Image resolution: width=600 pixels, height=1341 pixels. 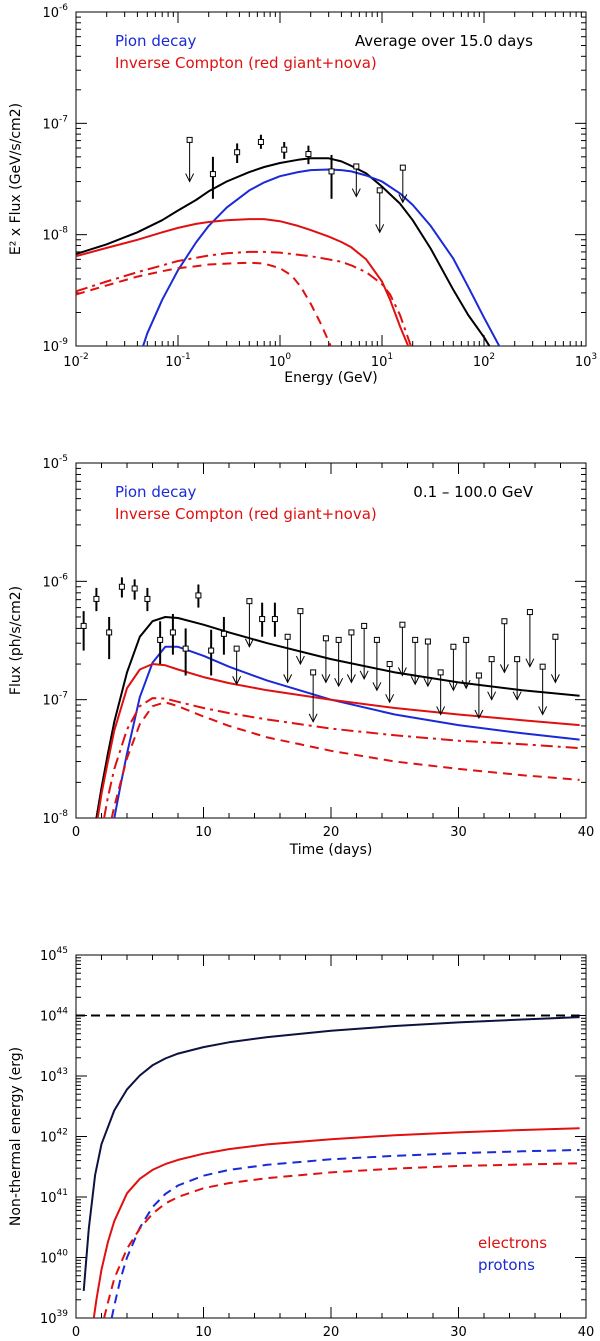 I want to click on y-tick-label: 10⁻⁶, so click(x=55, y=12).